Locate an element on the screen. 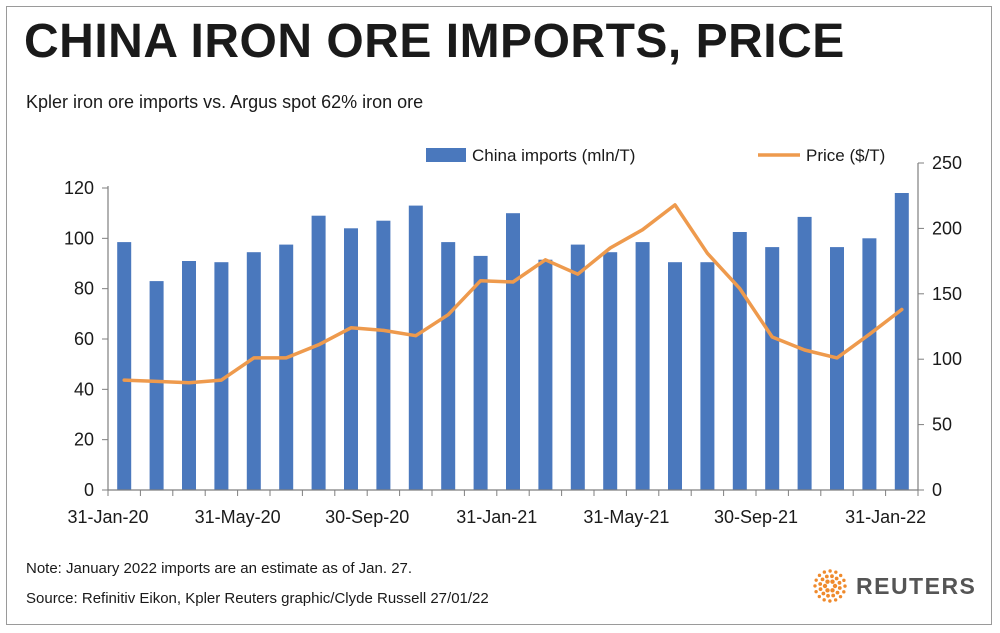  y-left-tick-label: 80 is located at coordinates (84, 289).